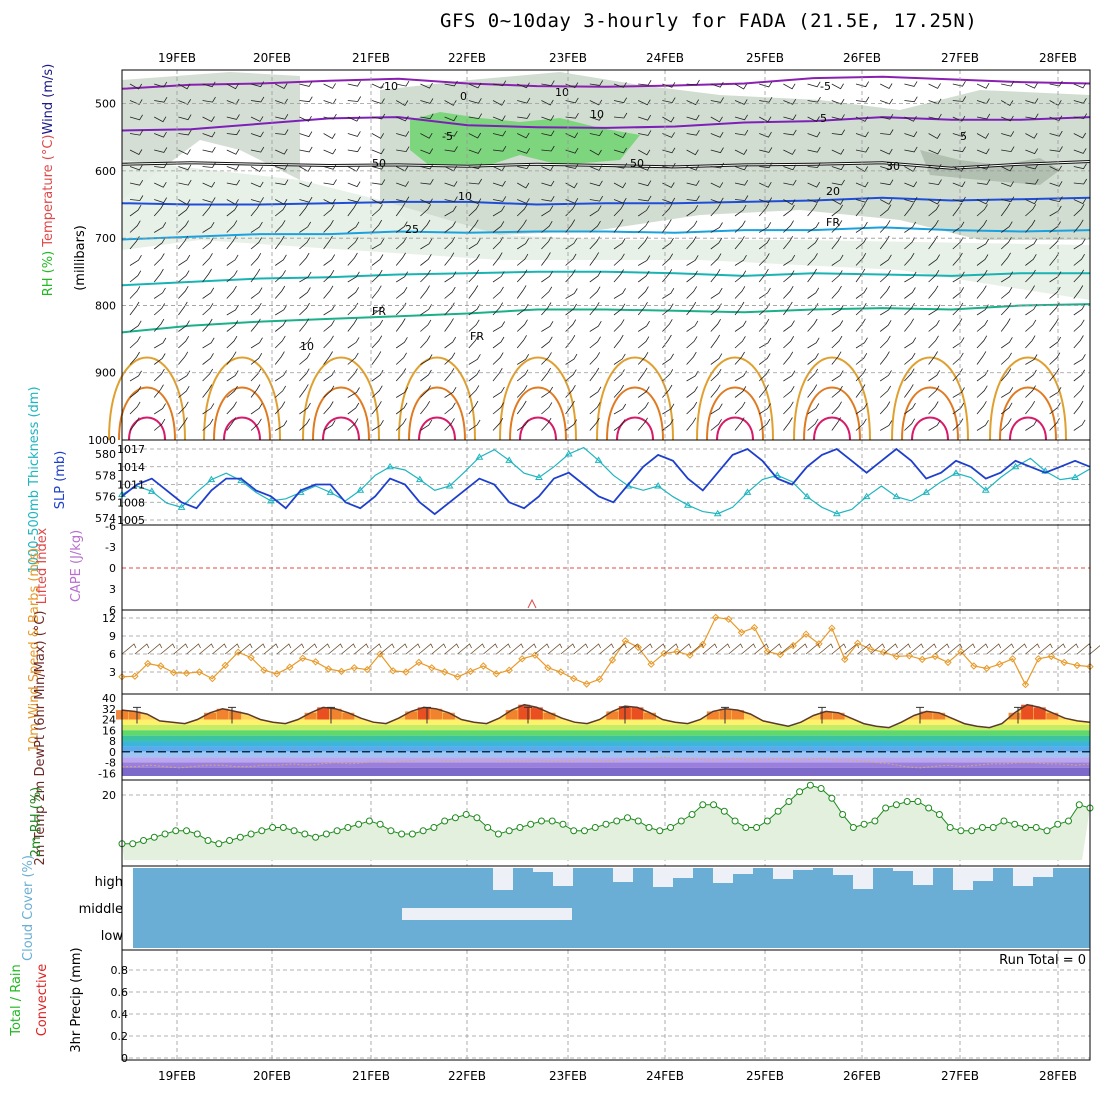  Describe the element at coordinates (109, 720) in the screenshot. I see `temp-tick-label: 24` at that location.